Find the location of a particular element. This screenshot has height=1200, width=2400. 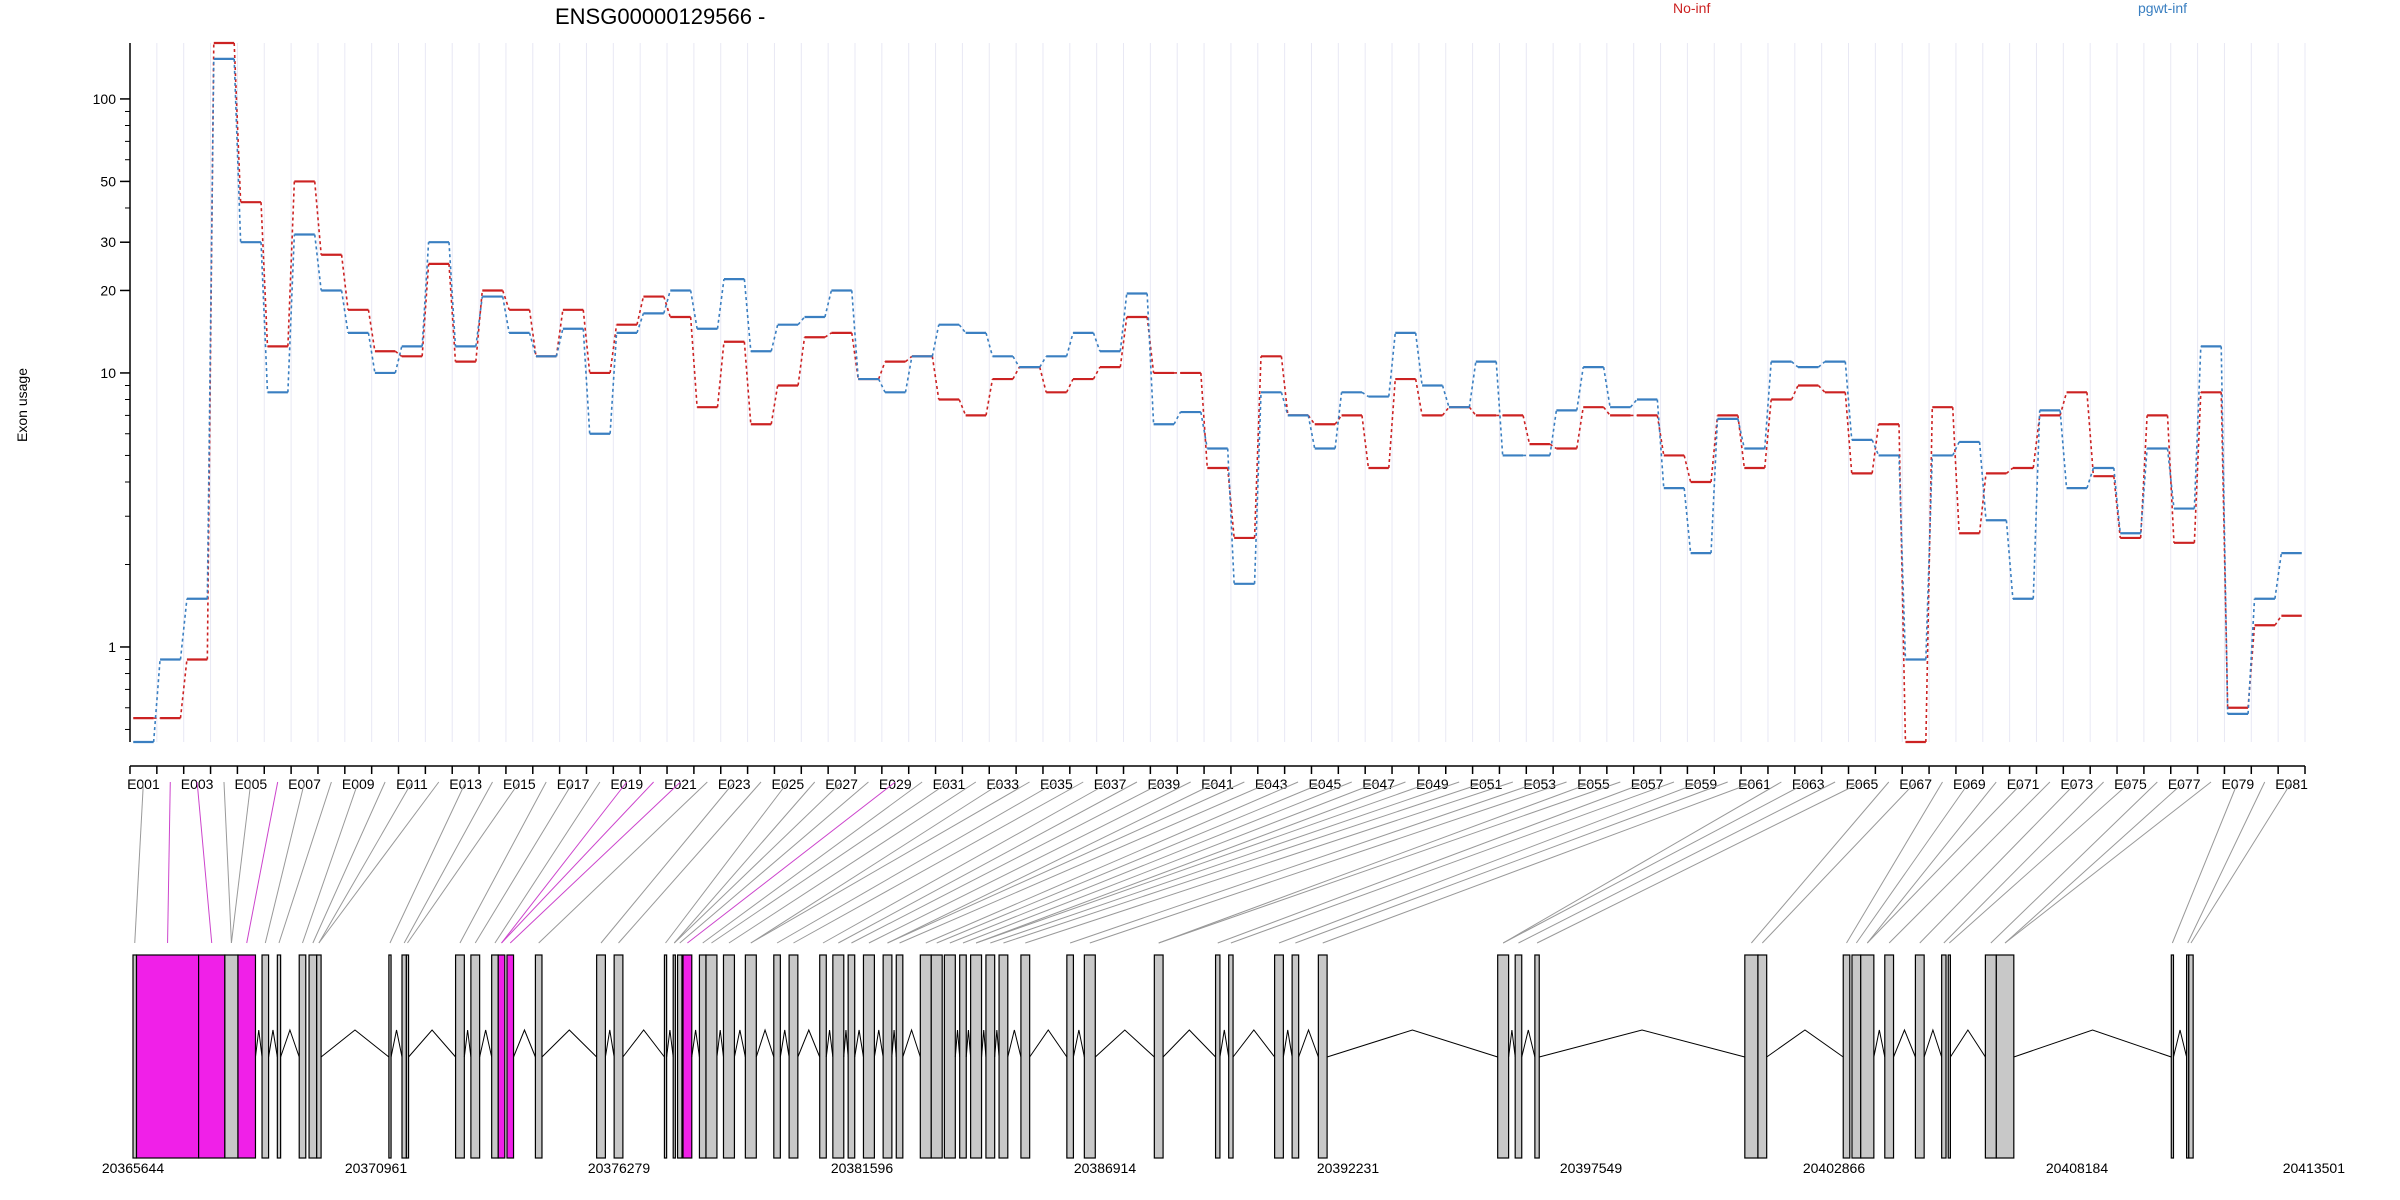

x-tick-label: E059 is located at coordinates (1700, 784).